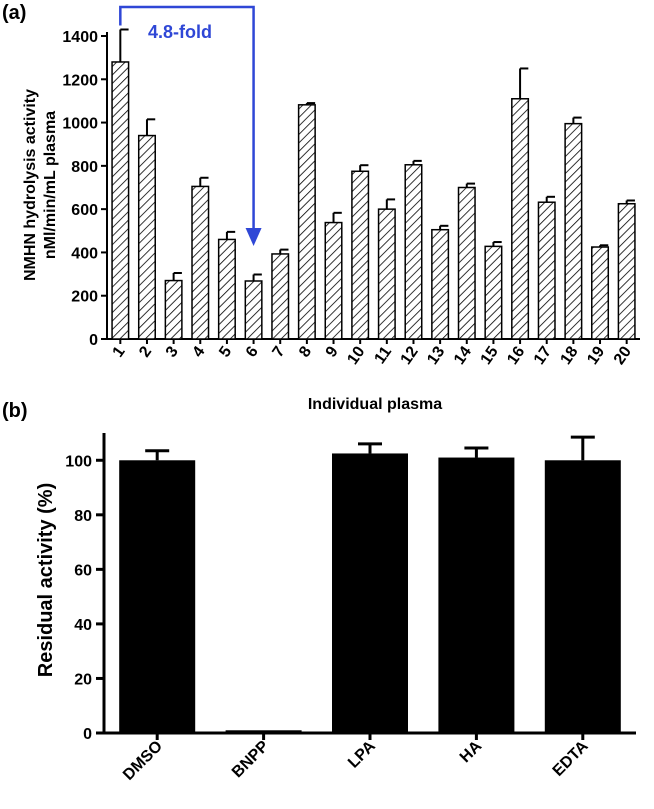  Describe the element at coordinates (78, 461) in the screenshot. I see `panel-b-y-tick-label: 100` at that location.